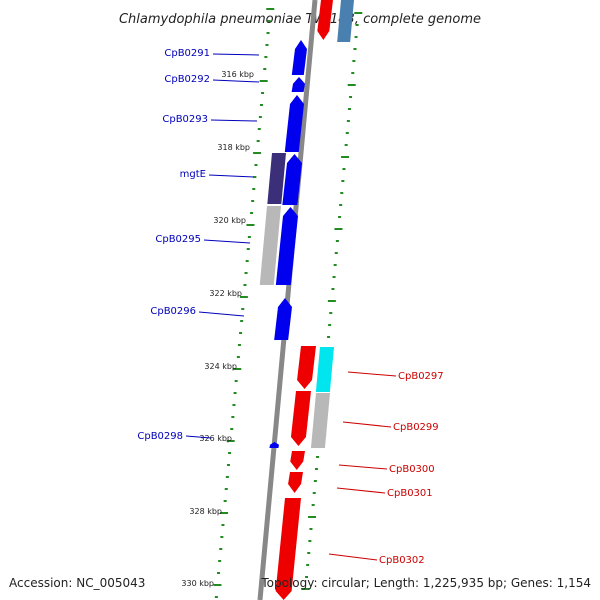  What do you see at coordinates (173, 311) in the screenshot?
I see `gene-label-cpb0296: CpB0296` at bounding box center [173, 311].